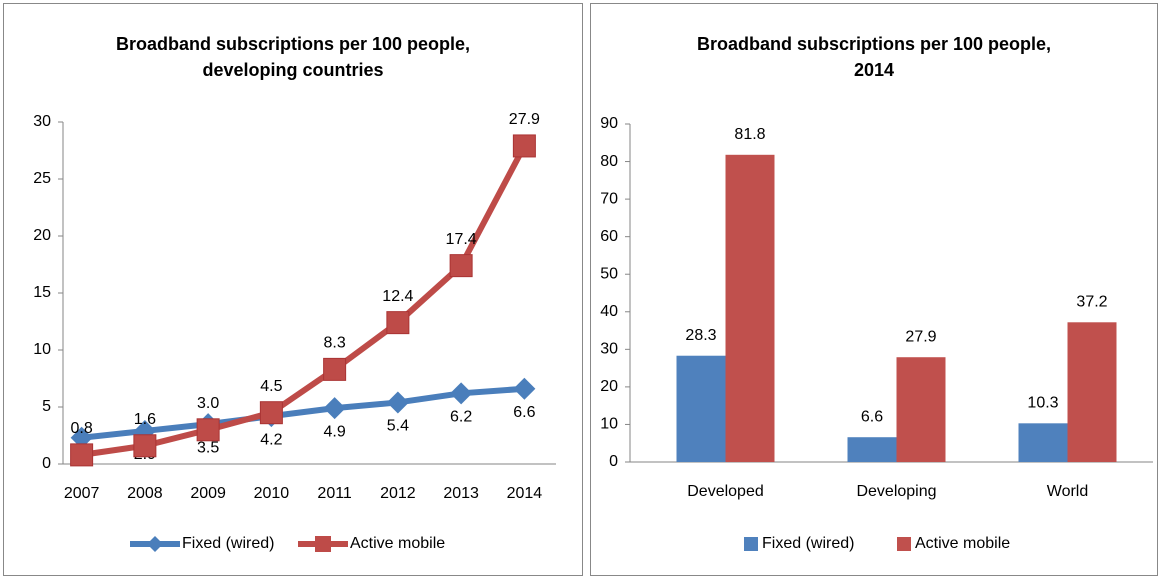  Describe the element at coordinates (272, 493) in the screenshot. I see `x-tick-label: 2010` at that location.